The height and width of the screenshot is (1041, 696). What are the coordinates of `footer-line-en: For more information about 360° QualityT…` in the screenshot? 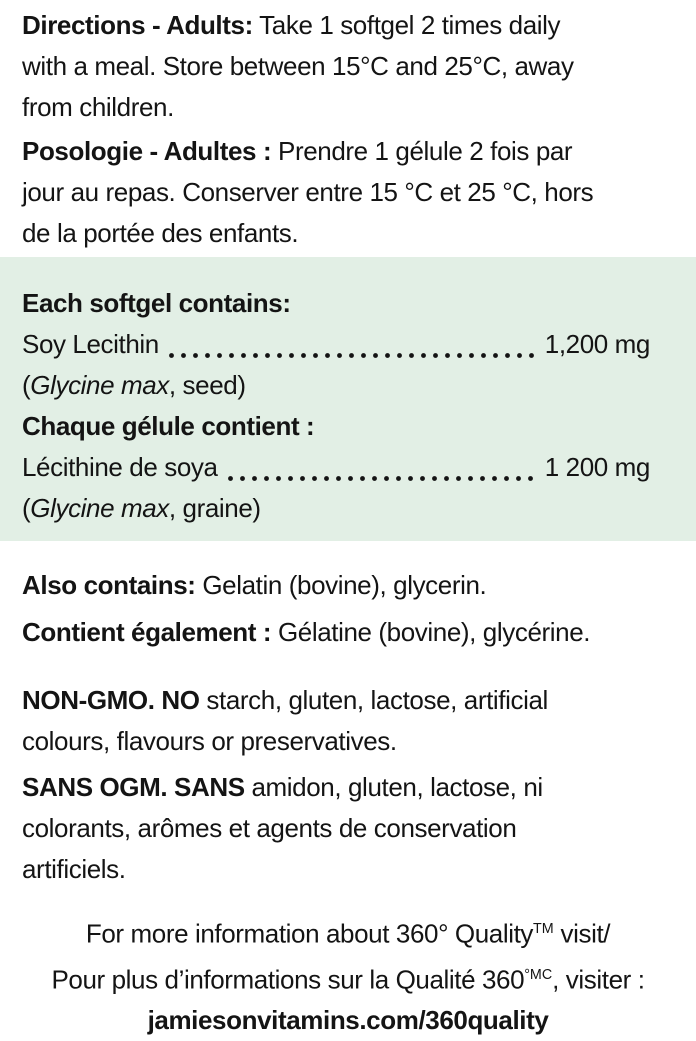 It's located at (348, 932).